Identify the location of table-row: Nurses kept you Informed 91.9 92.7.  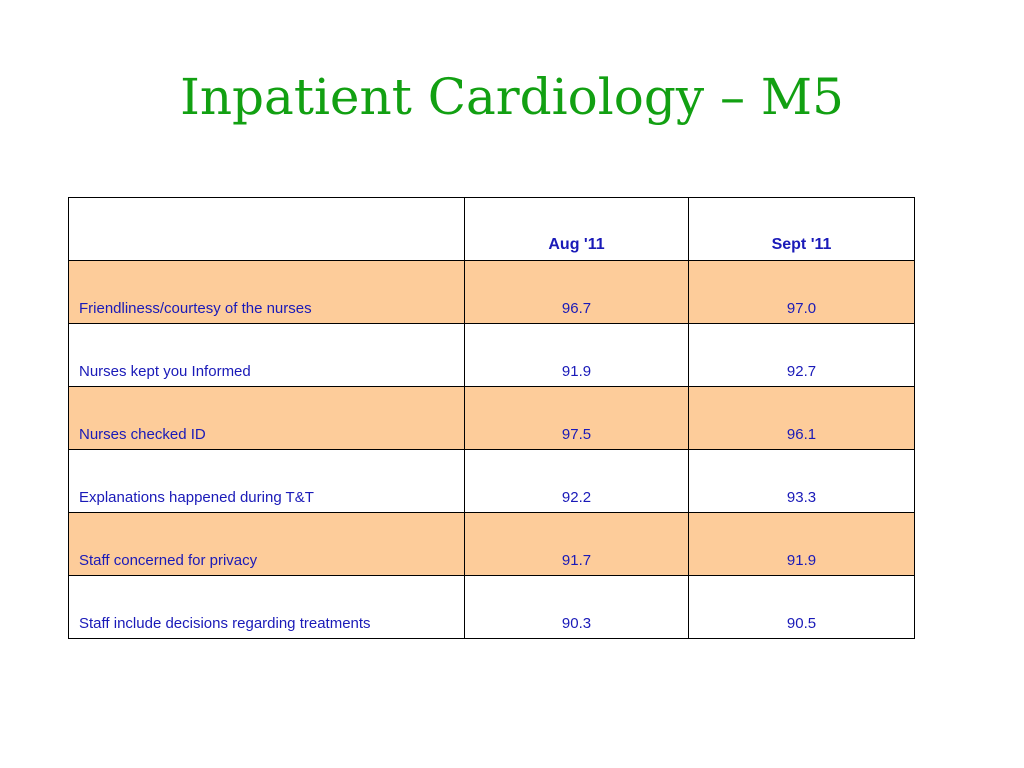
(491, 355).